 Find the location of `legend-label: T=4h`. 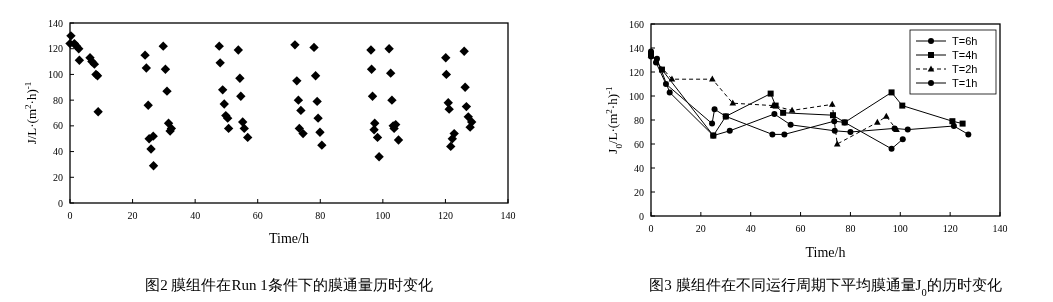

legend-label: T=4h is located at coordinates (965, 55).